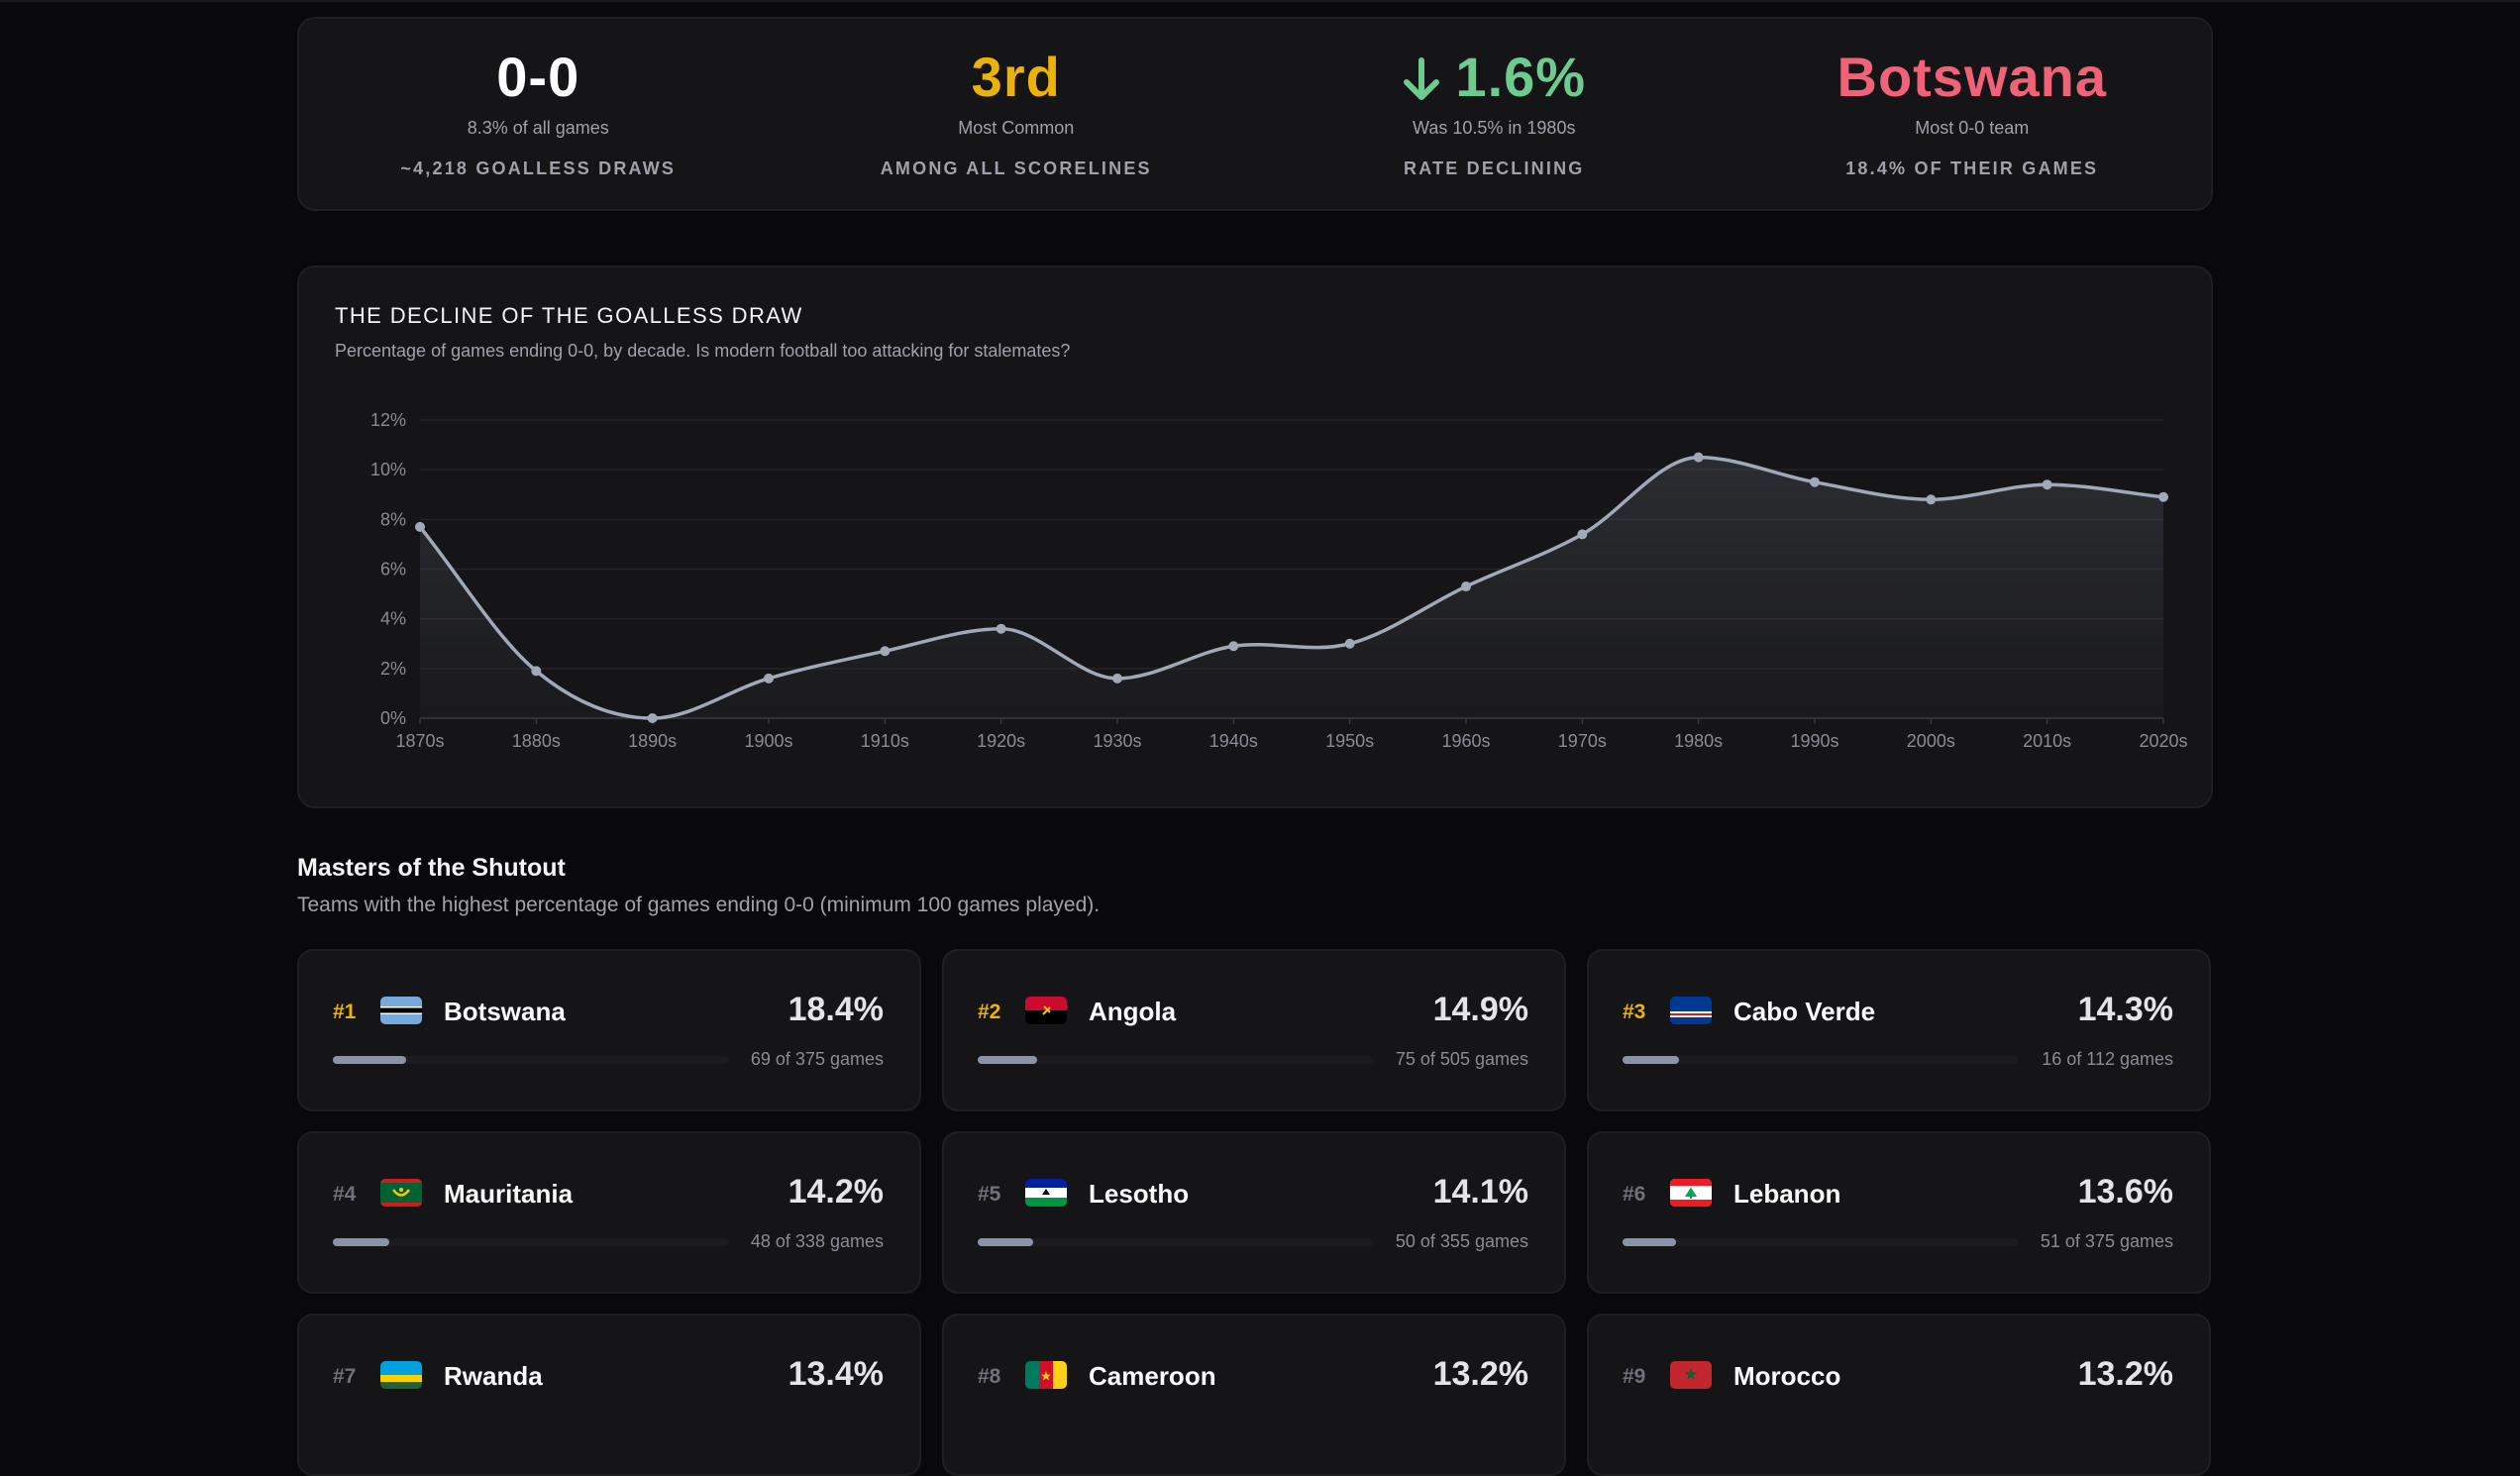  Describe the element at coordinates (1422, 79) in the screenshot. I see `arrow-down-icon` at that location.